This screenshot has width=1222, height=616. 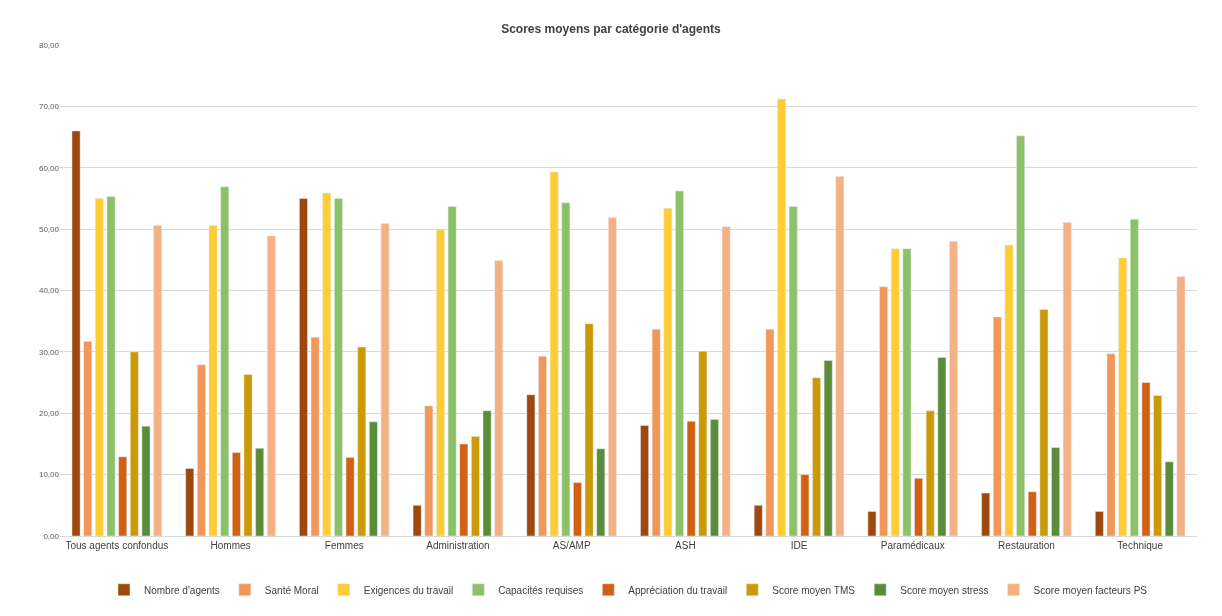 I want to click on y-tick-label: 40,00, so click(x=49, y=291).